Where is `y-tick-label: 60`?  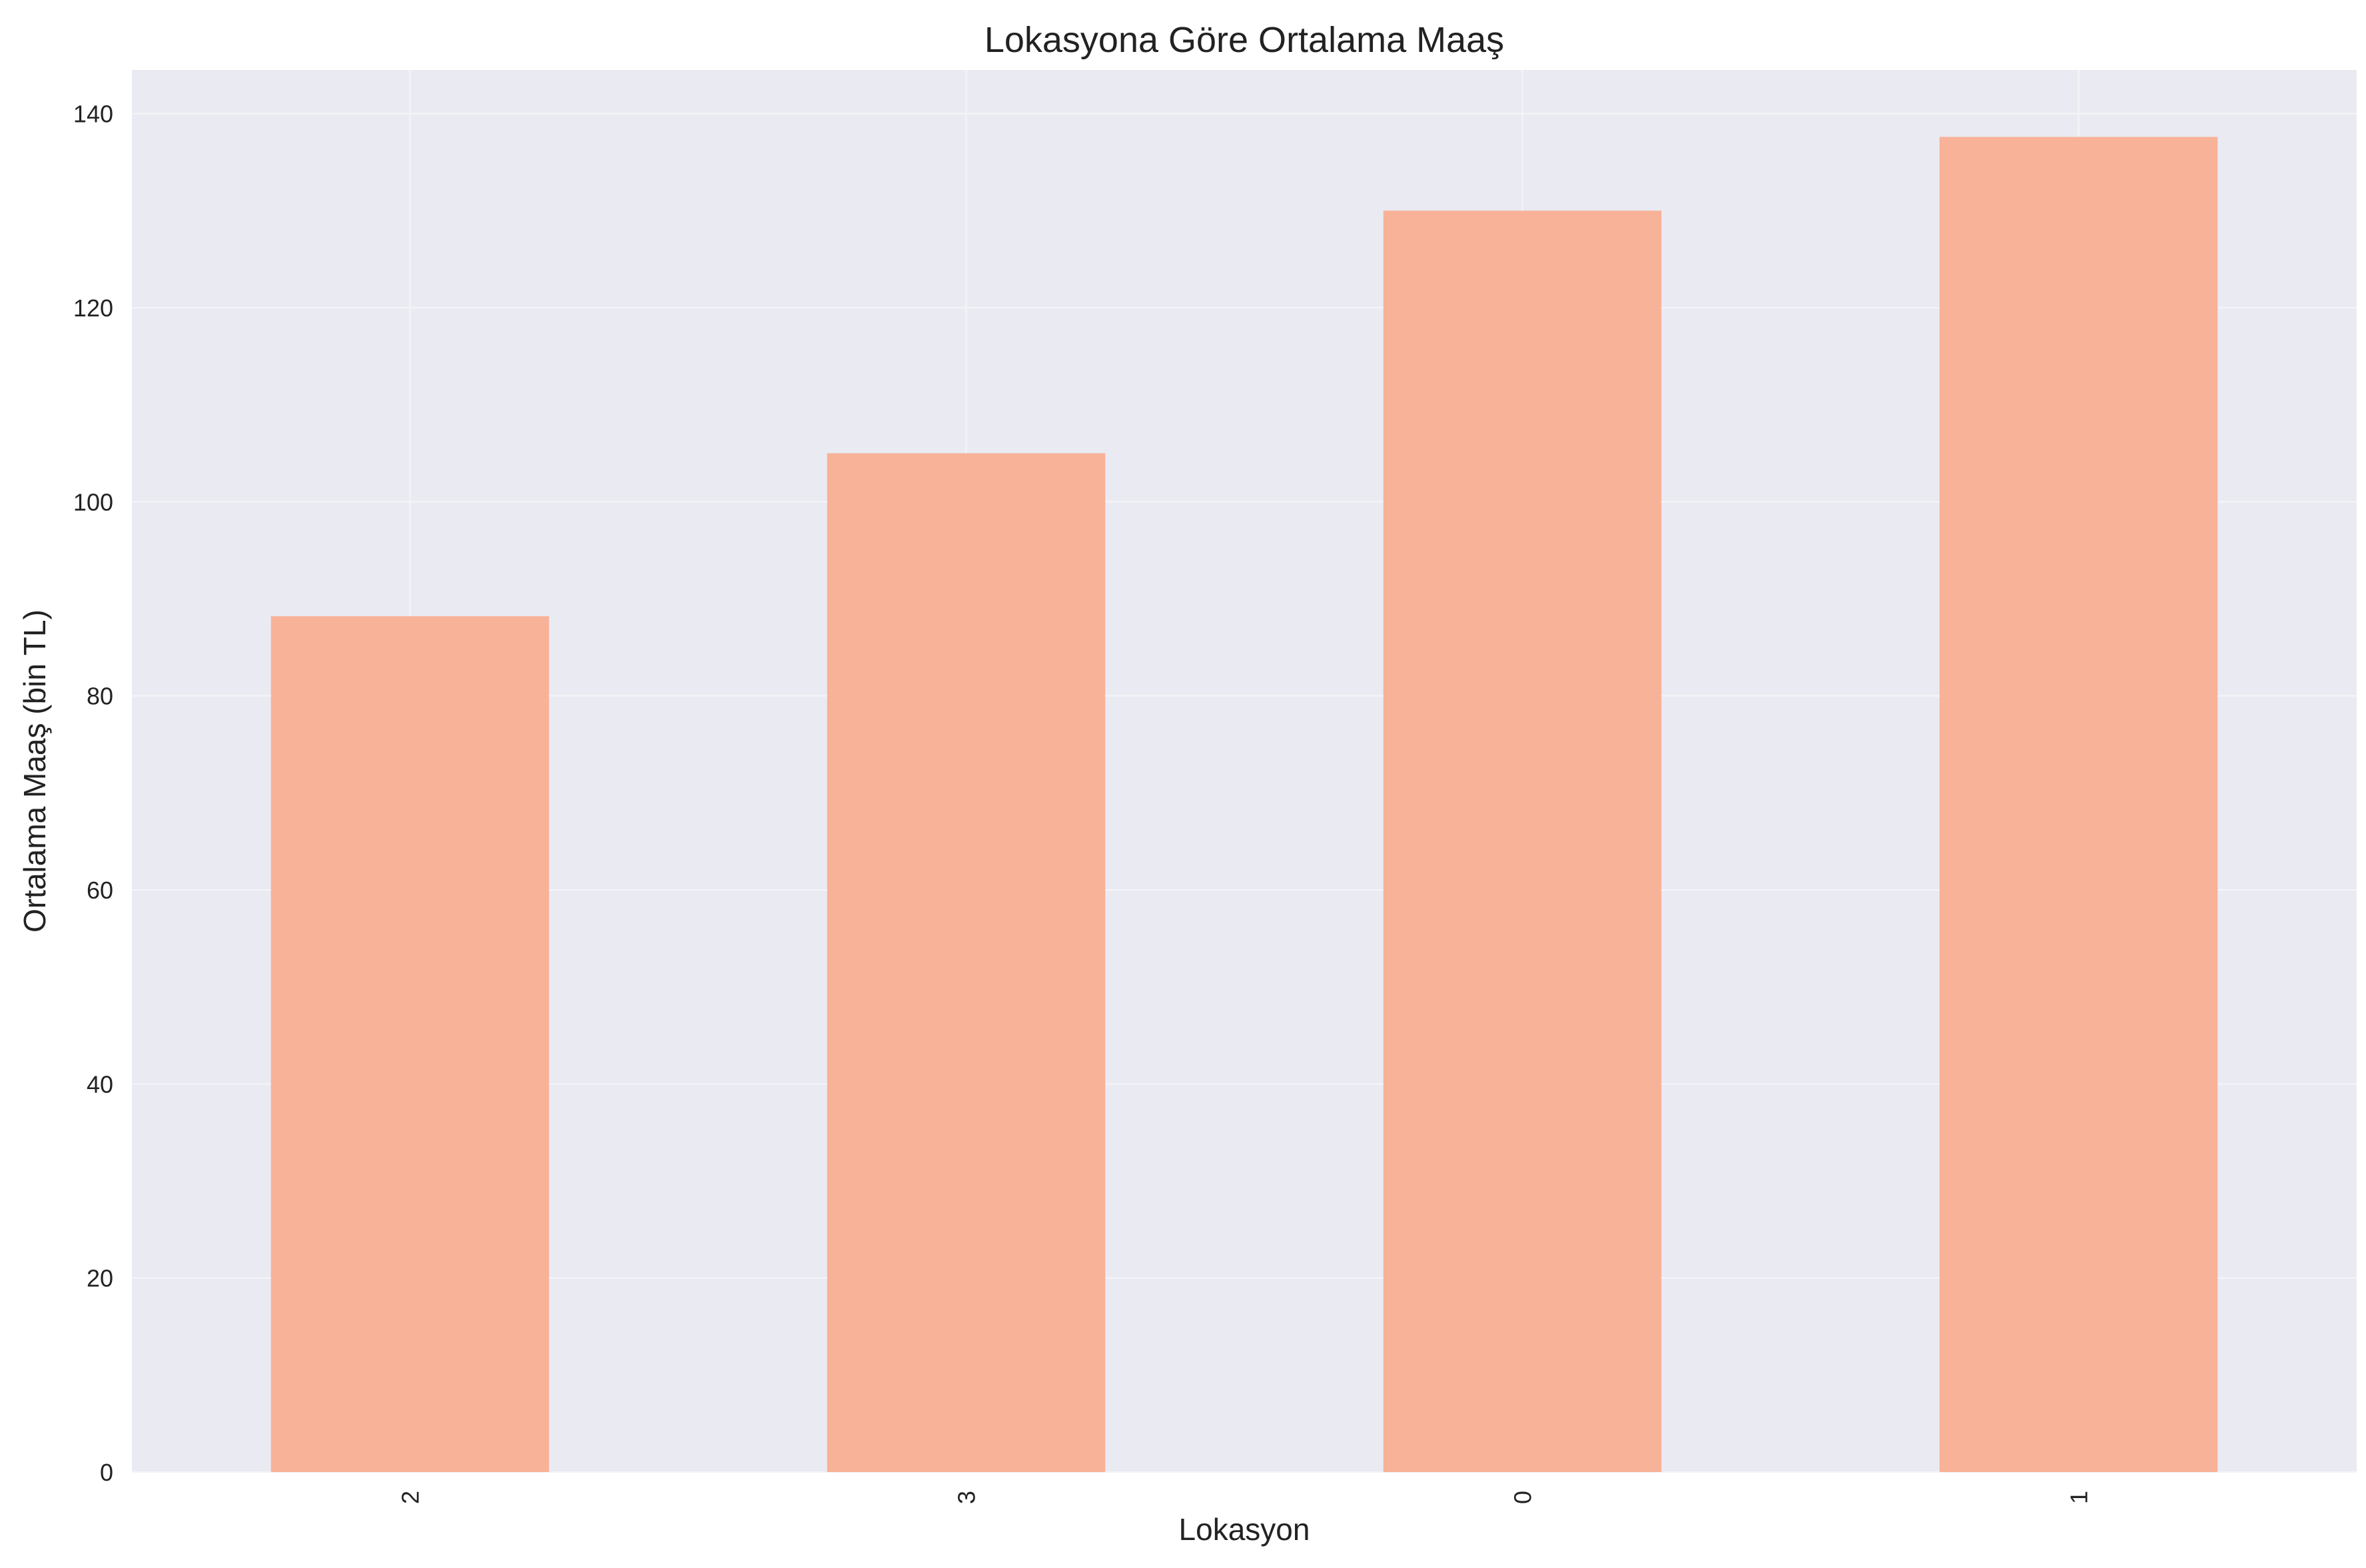 y-tick-label: 60 is located at coordinates (100, 891).